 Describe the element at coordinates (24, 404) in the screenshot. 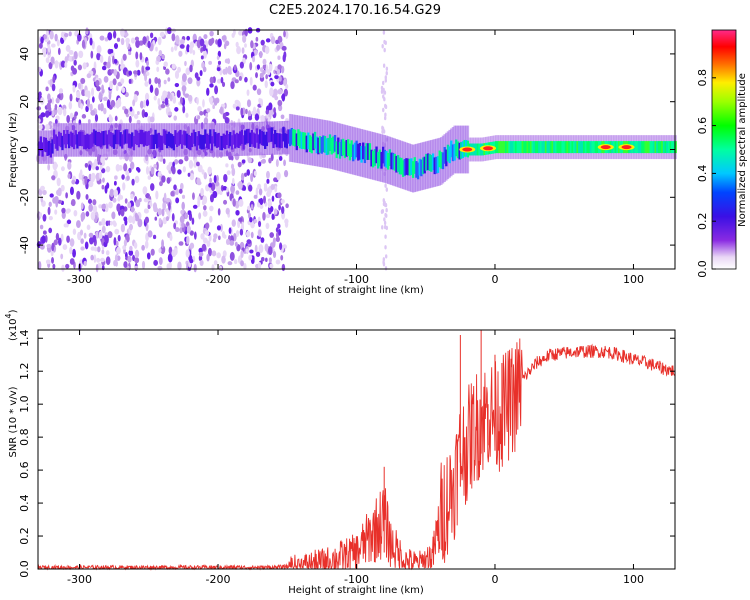

I see `snr-y-tick-label: 1.0` at that location.